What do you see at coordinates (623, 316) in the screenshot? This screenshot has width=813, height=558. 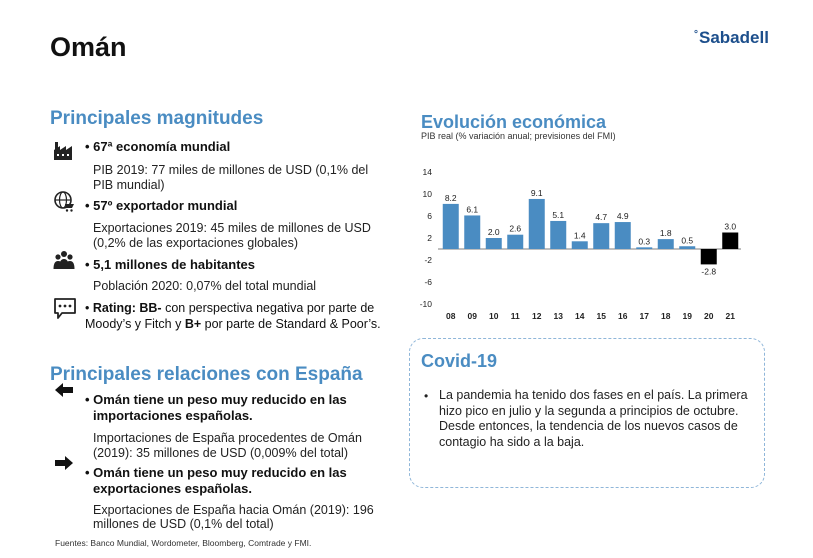 I see `x-tick-label-16: 16` at bounding box center [623, 316].